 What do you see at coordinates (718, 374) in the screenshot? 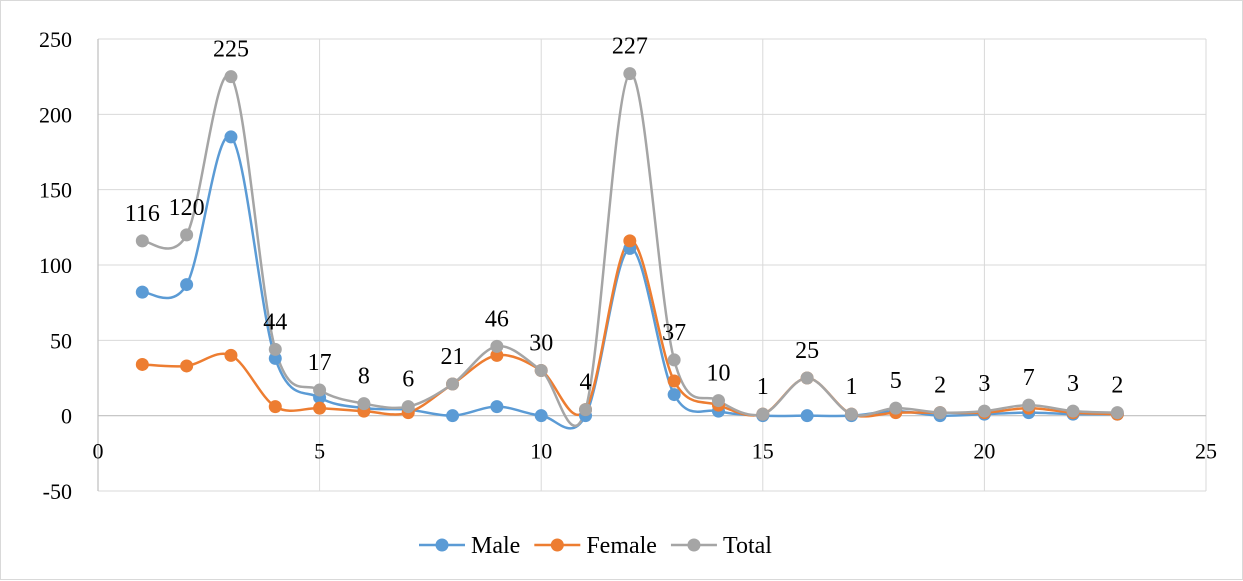
I see `total-data-label: 10` at bounding box center [718, 374].